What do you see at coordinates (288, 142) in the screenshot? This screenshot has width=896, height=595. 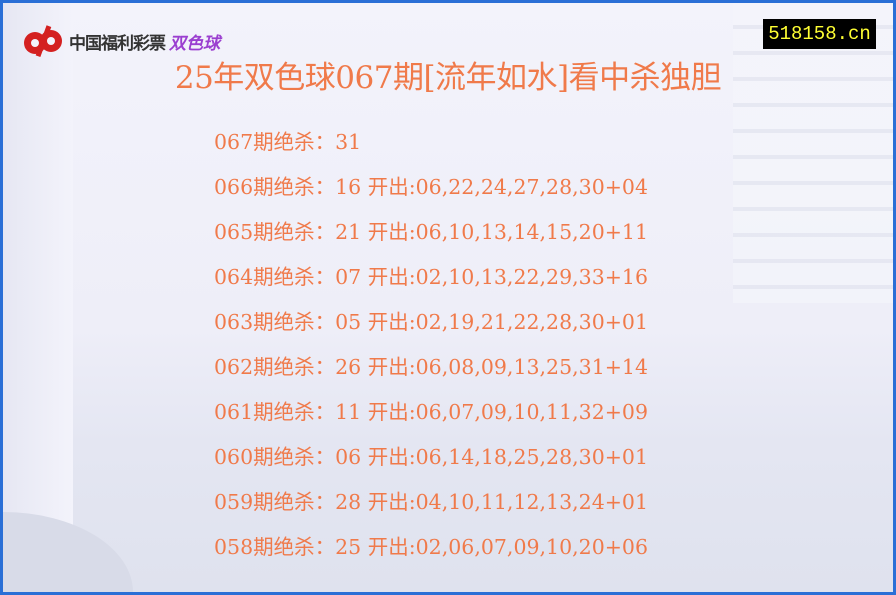 I see `list-item: 067期绝杀：31` at bounding box center [288, 142].